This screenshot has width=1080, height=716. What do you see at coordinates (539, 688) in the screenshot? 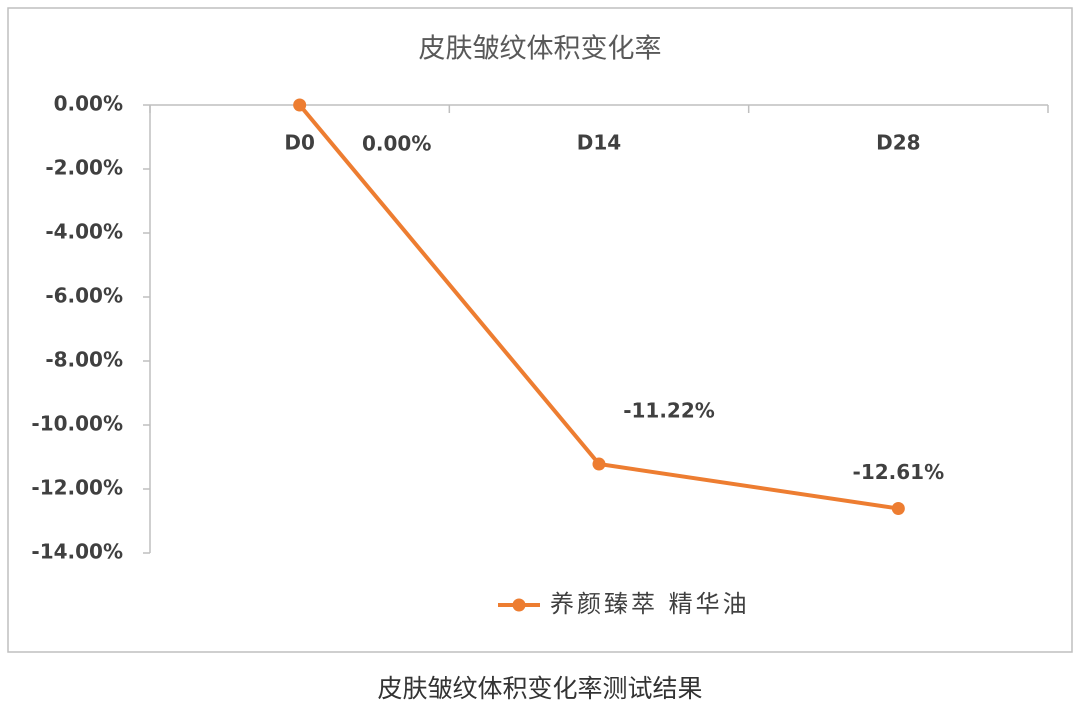
I see `caption: 皮肤皱纹体积变化率测试结果` at bounding box center [539, 688].